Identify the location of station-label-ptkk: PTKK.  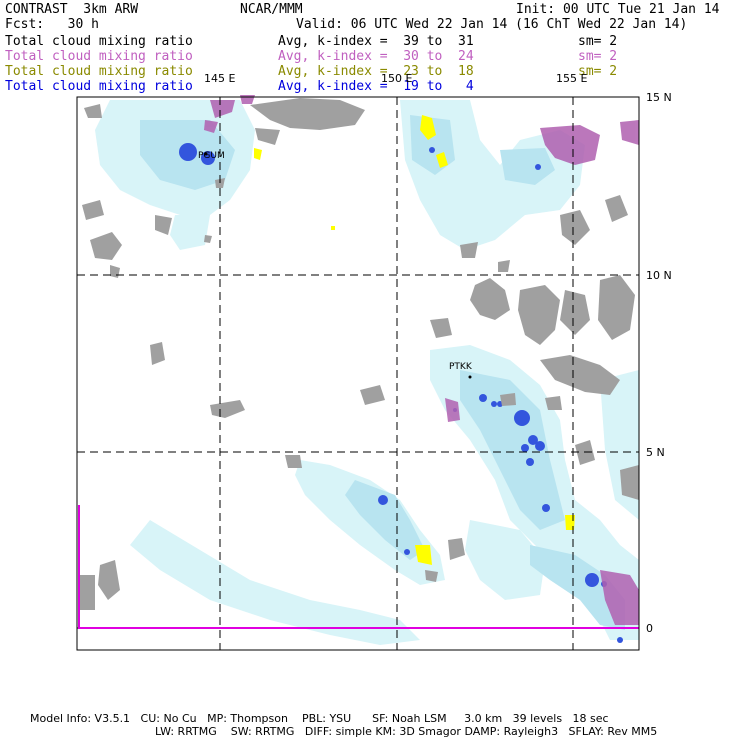
(460, 367).